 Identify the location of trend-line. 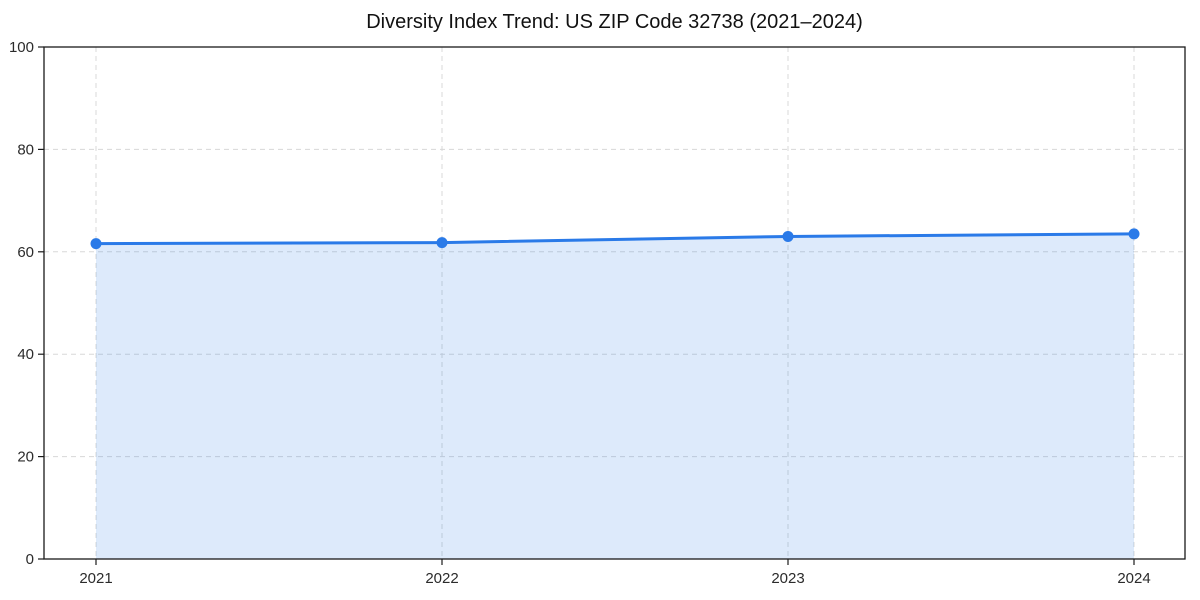
(615, 239).